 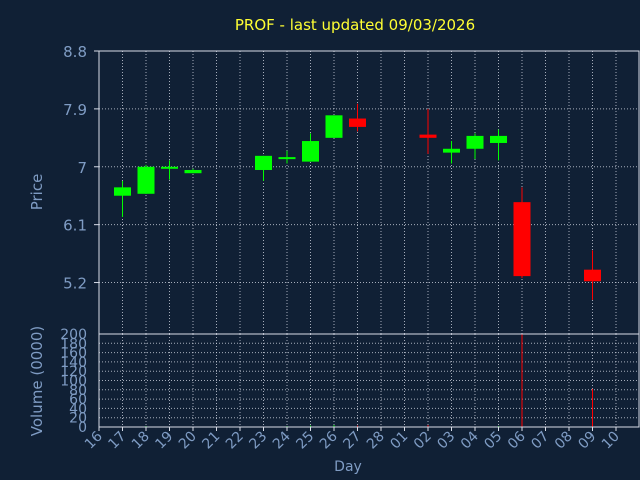 I want to click on volume-y-tick-label: 100, so click(x=73, y=382).